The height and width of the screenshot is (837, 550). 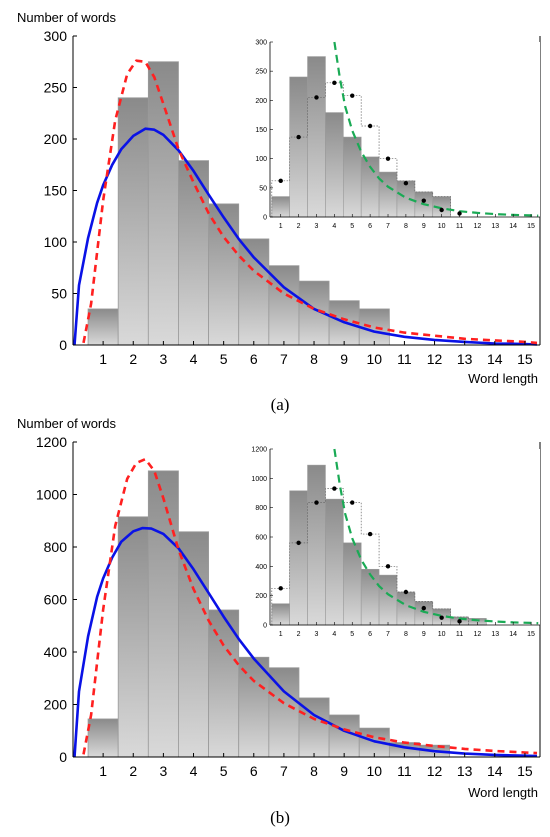 What do you see at coordinates (265, 218) in the screenshot?
I see `inset-y-tick-label: 0` at bounding box center [265, 218].